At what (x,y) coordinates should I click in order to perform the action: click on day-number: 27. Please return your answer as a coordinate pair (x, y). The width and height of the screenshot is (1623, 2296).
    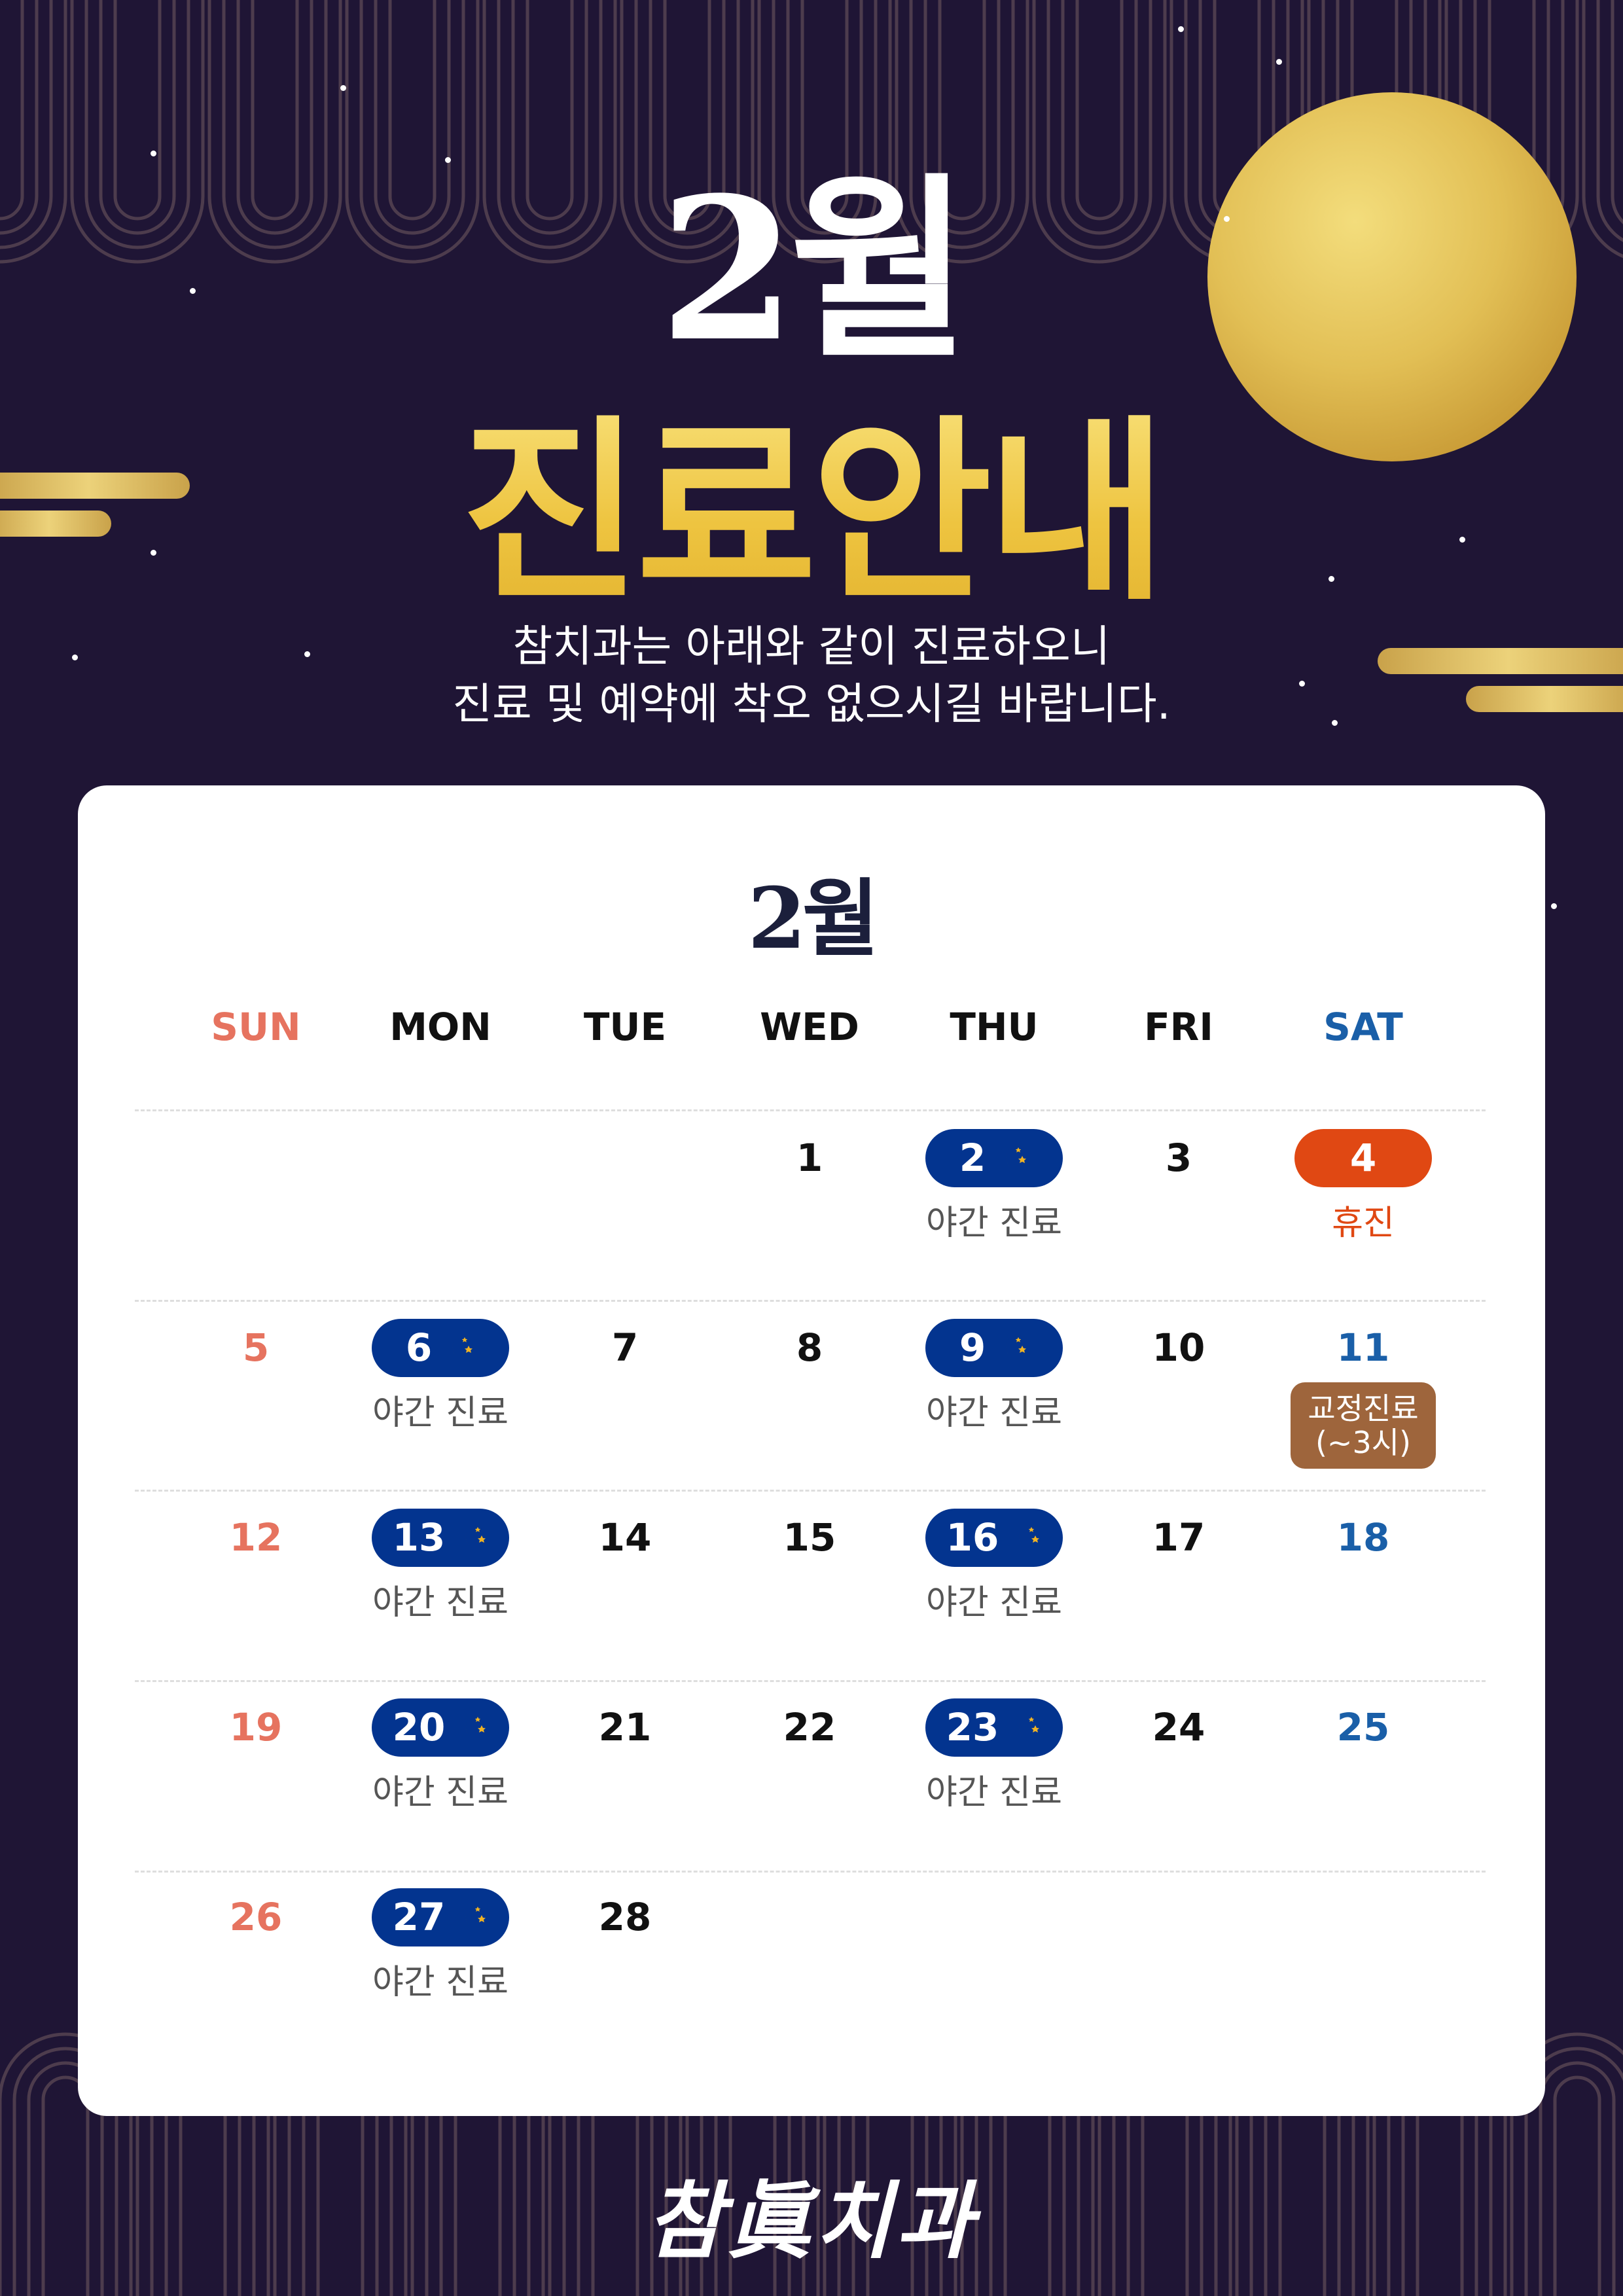
    Looking at the image, I should click on (419, 1917).